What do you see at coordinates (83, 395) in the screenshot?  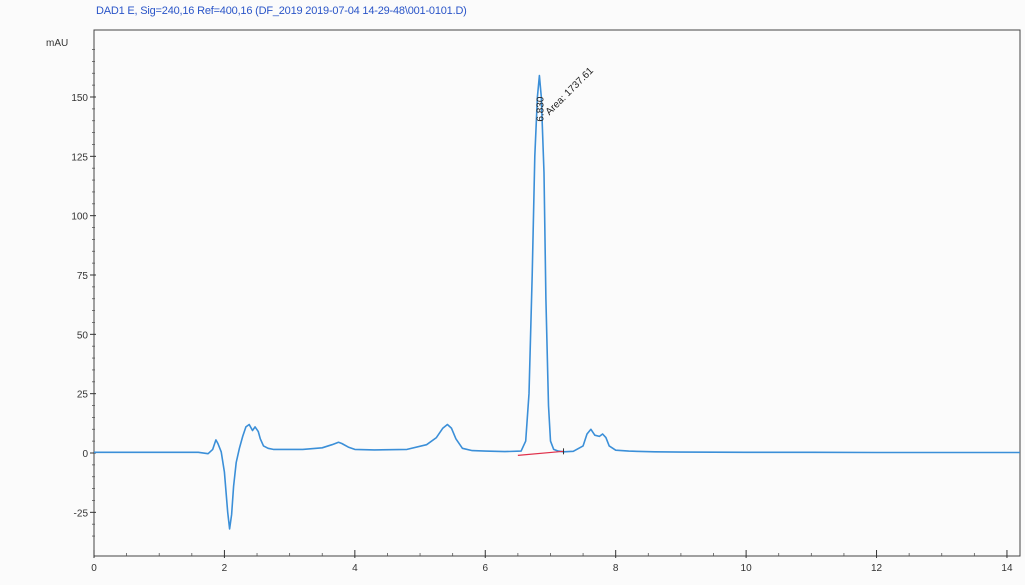 I see `y-tick-label: 25` at bounding box center [83, 395].